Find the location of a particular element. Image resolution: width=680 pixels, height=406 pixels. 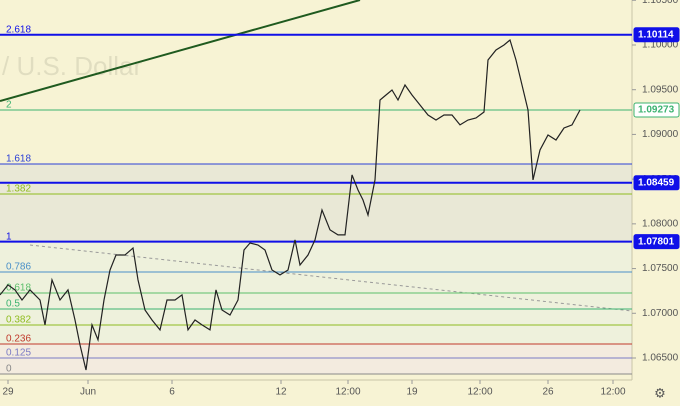

x-tick-label: 26 is located at coordinates (548, 392).